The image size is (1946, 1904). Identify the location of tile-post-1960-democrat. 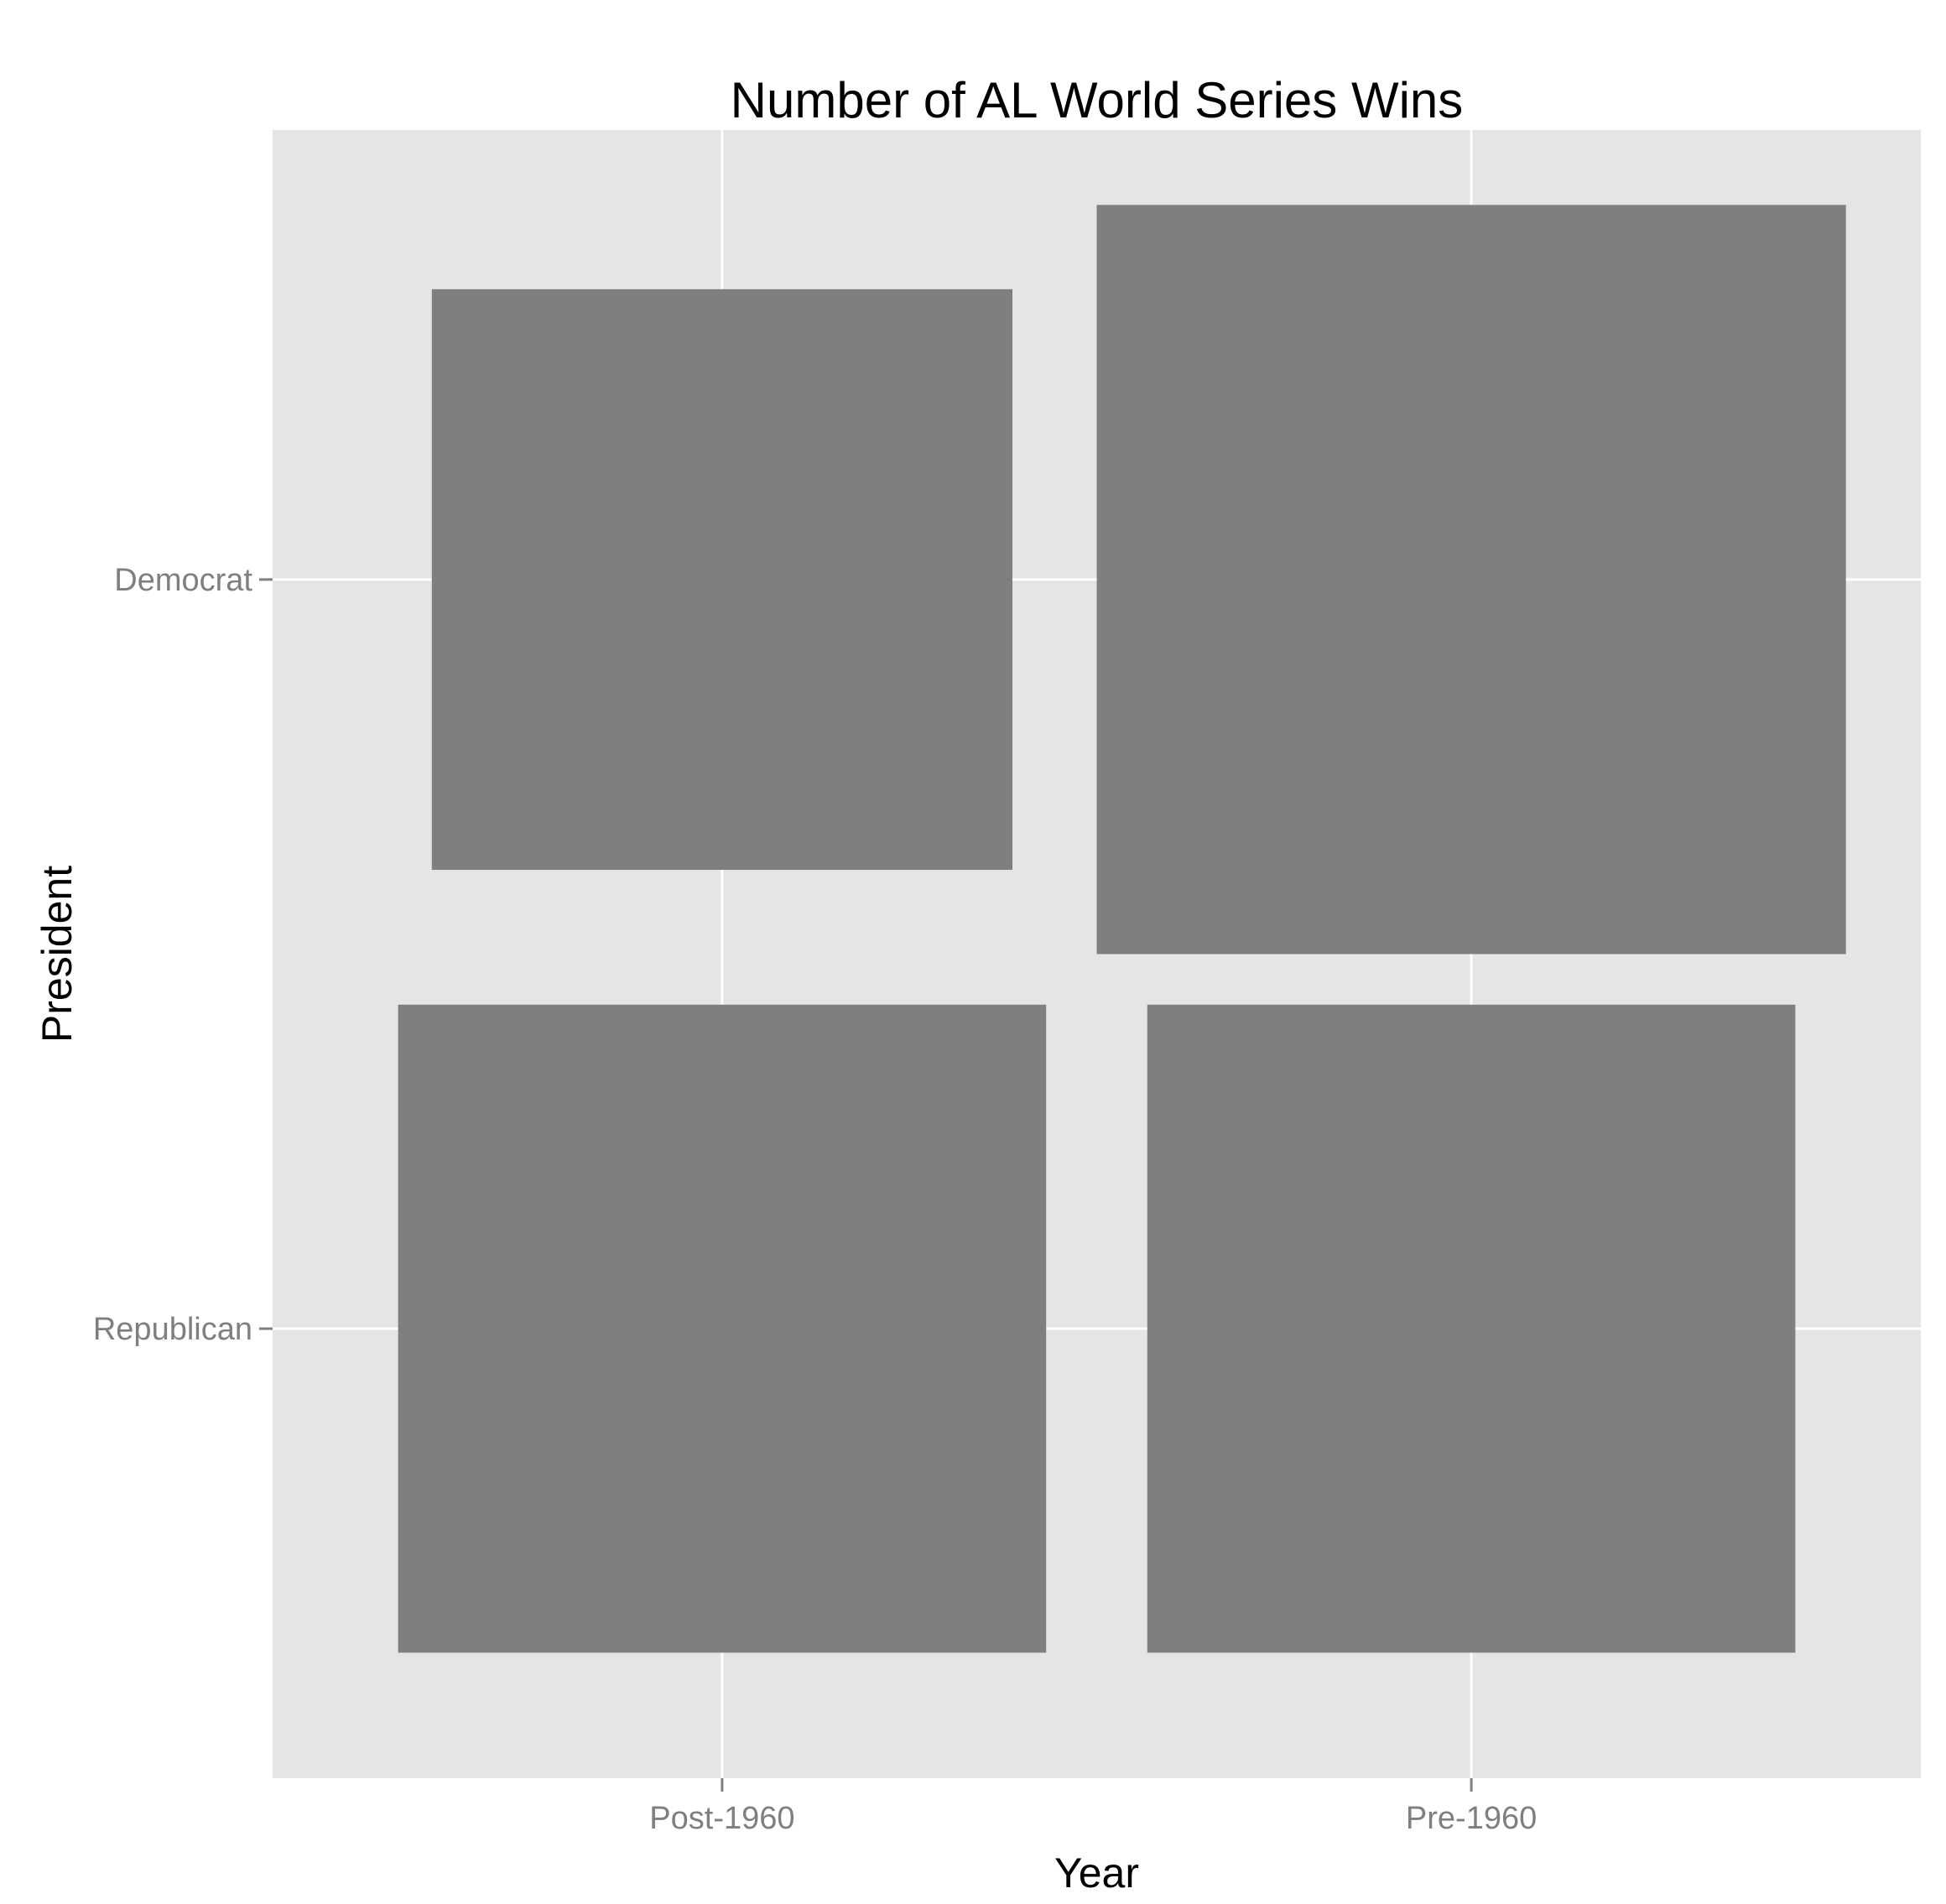
(722, 580).